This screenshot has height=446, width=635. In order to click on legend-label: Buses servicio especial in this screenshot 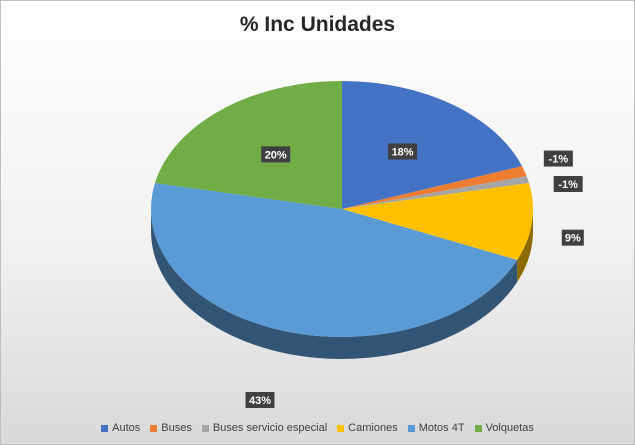, I will do `click(270, 428)`.